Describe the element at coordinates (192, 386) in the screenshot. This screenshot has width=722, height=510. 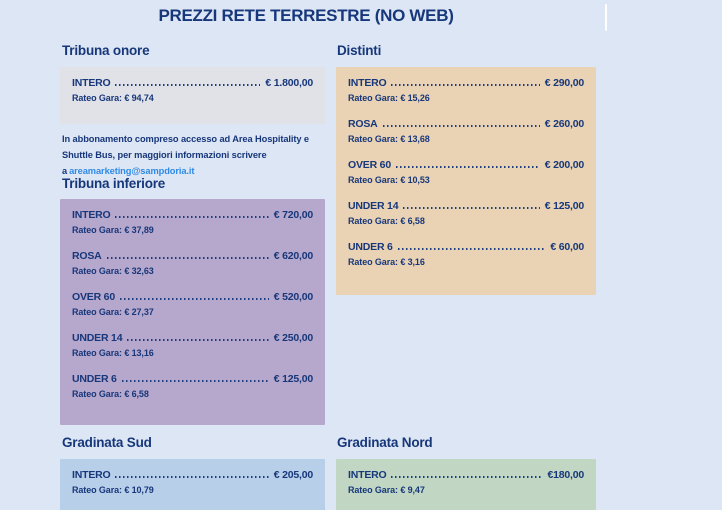
I see `price-row: UNDER 6 € 125,00 Rateo Gara: € 6,58` at that location.